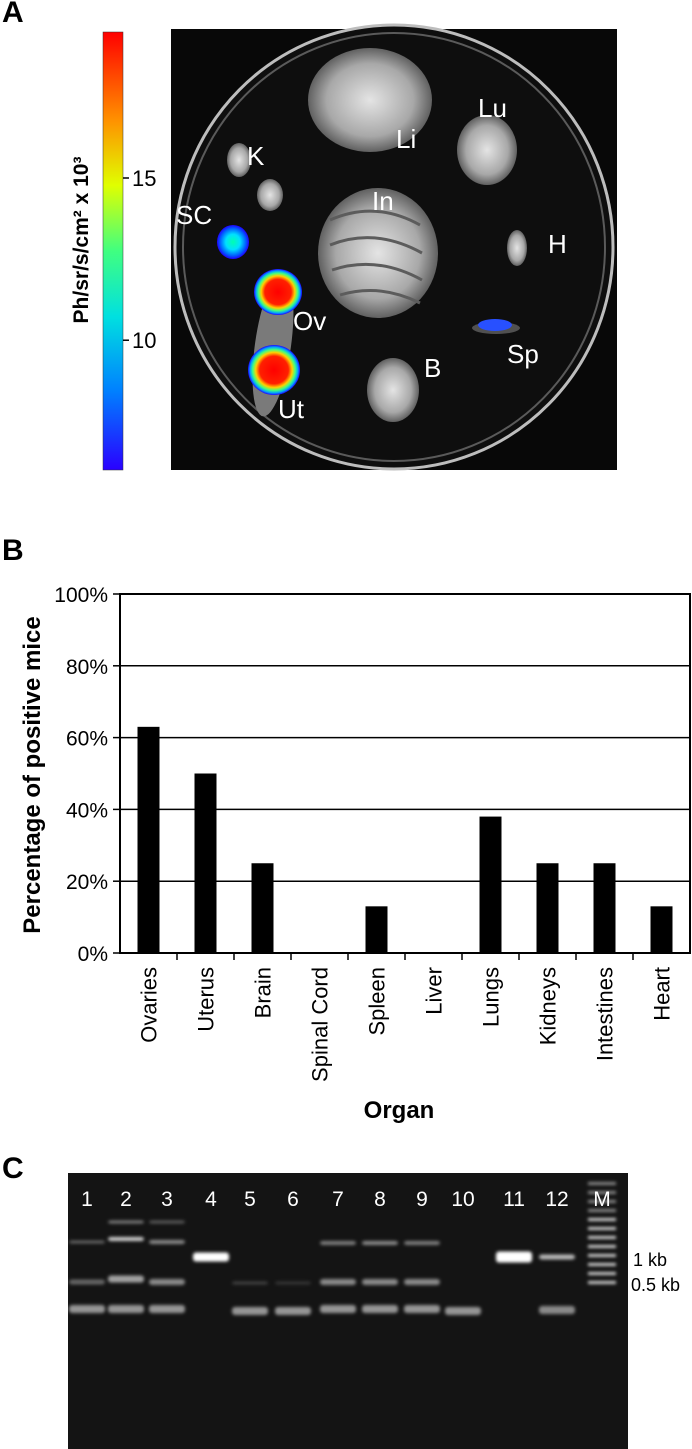 The width and height of the screenshot is (692, 1449). Describe the element at coordinates (492, 108) in the screenshot. I see `organ-label: Lu` at that location.